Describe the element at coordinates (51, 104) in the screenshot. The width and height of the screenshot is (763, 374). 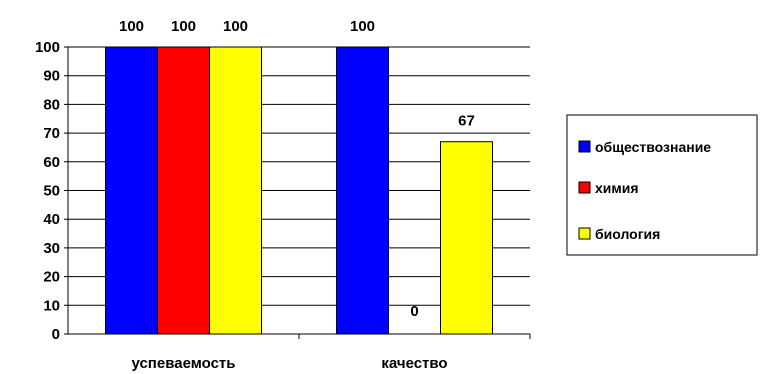
I see `y-tick-label: 80` at that location.